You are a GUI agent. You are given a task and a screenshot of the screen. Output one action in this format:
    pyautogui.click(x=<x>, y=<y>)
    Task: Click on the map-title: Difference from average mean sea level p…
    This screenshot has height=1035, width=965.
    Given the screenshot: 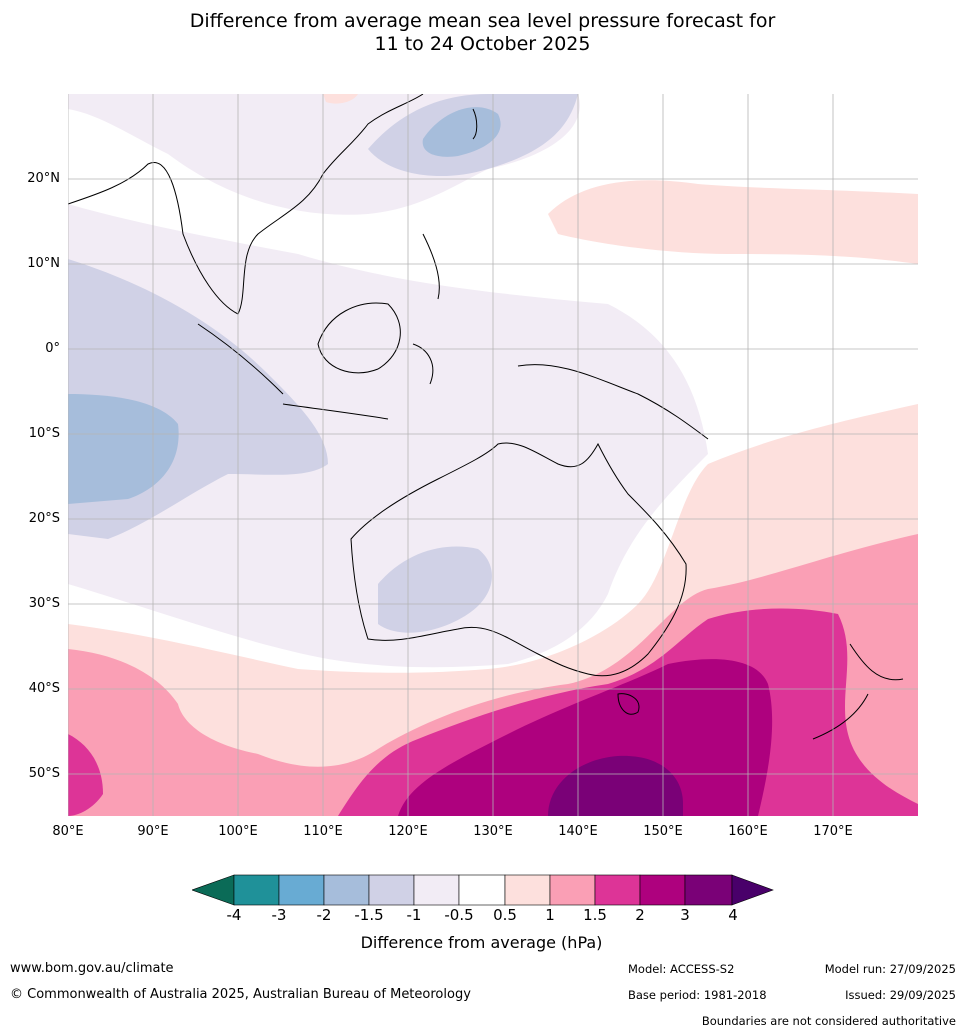 What is the action you would take?
    pyautogui.click(x=482, y=33)
    